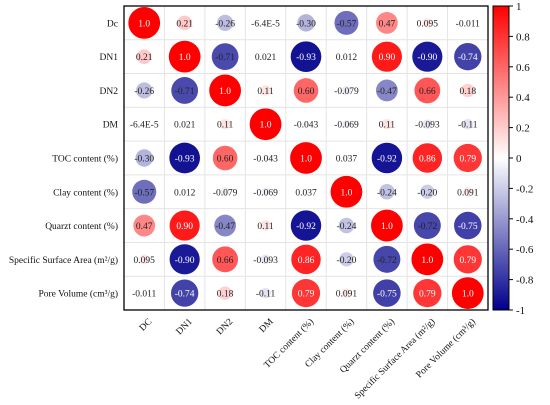  What do you see at coordinates (266, 58) in the screenshot?
I see `correlation-value-label: 0.021` at bounding box center [266, 58].